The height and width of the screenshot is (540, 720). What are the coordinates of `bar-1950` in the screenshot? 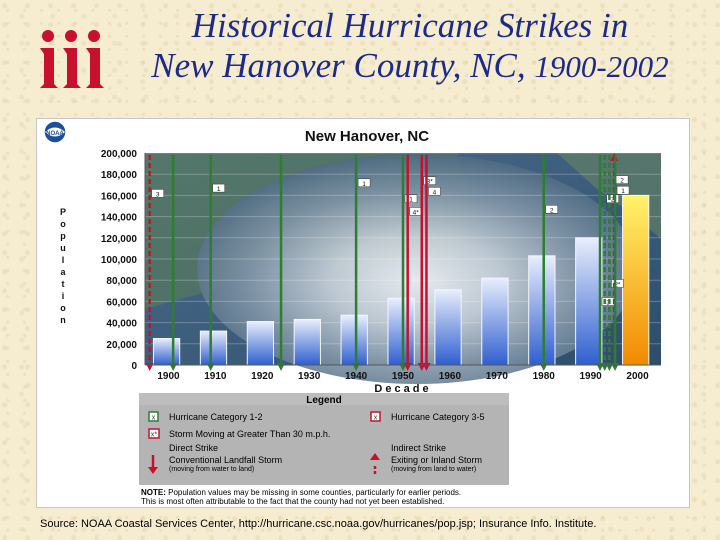 It's located at (401, 331).